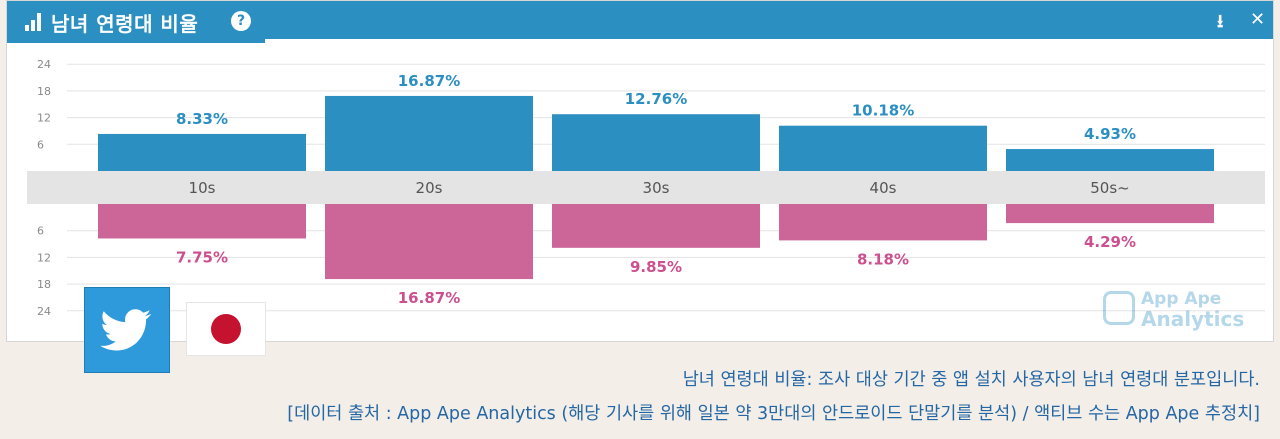 Image resolution: width=1280 pixels, height=439 pixels. What do you see at coordinates (429, 298) in the screenshot?
I see `data-label-bottom: 16.87%` at bounding box center [429, 298].